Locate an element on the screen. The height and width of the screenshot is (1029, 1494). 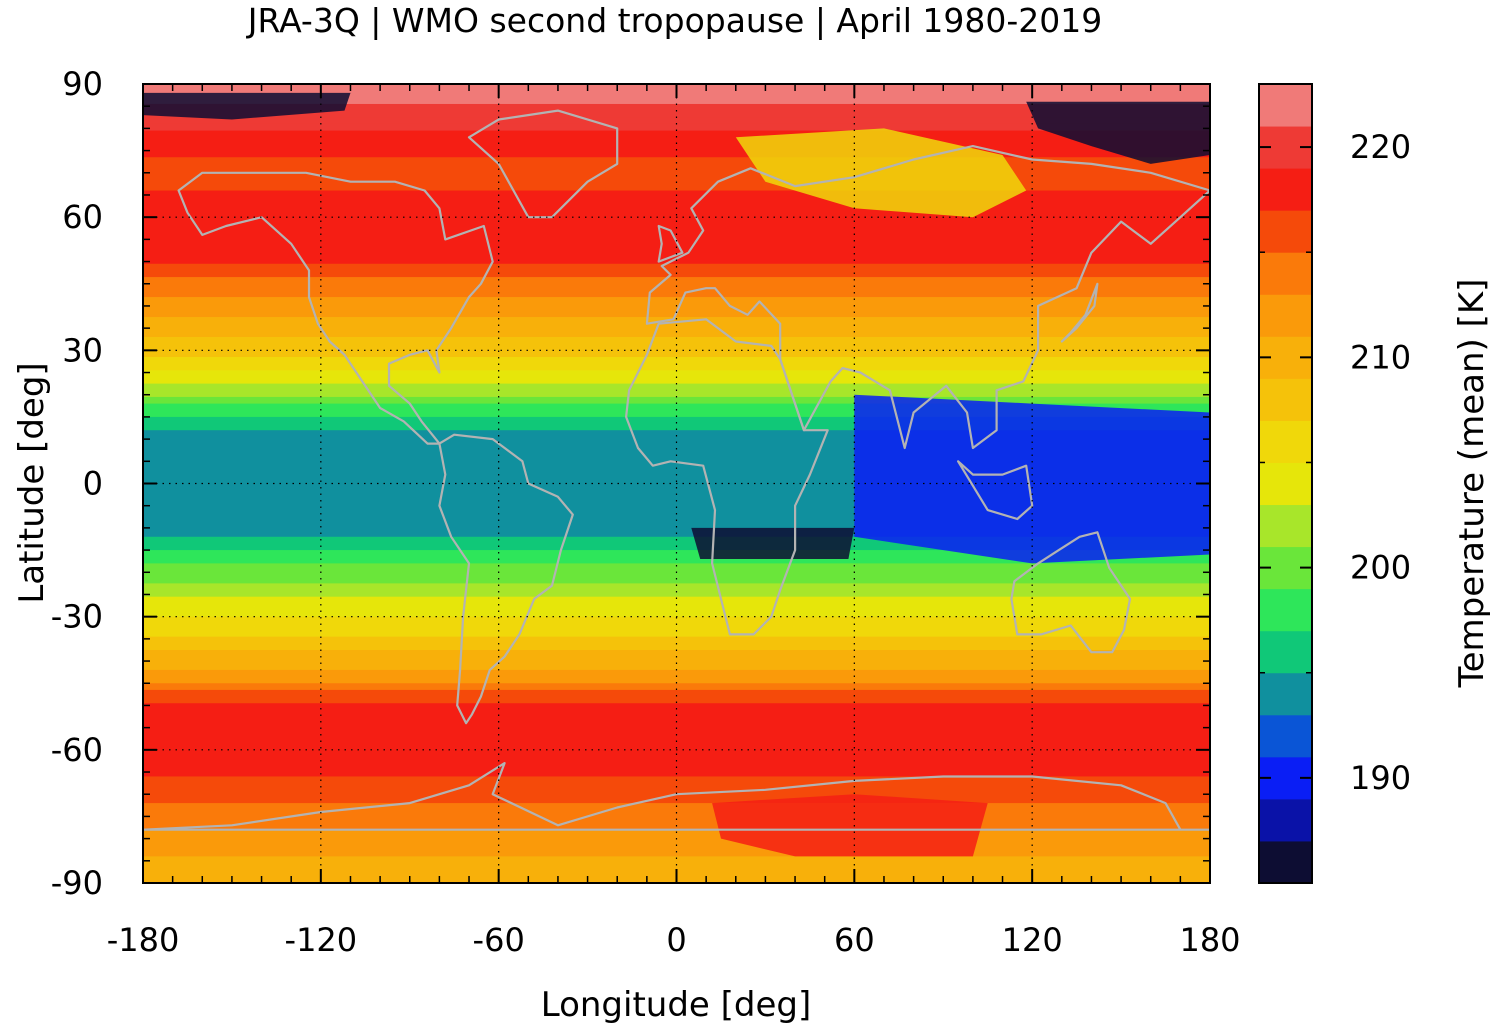
colorbar-tick-label: 210 is located at coordinates (1380, 357).